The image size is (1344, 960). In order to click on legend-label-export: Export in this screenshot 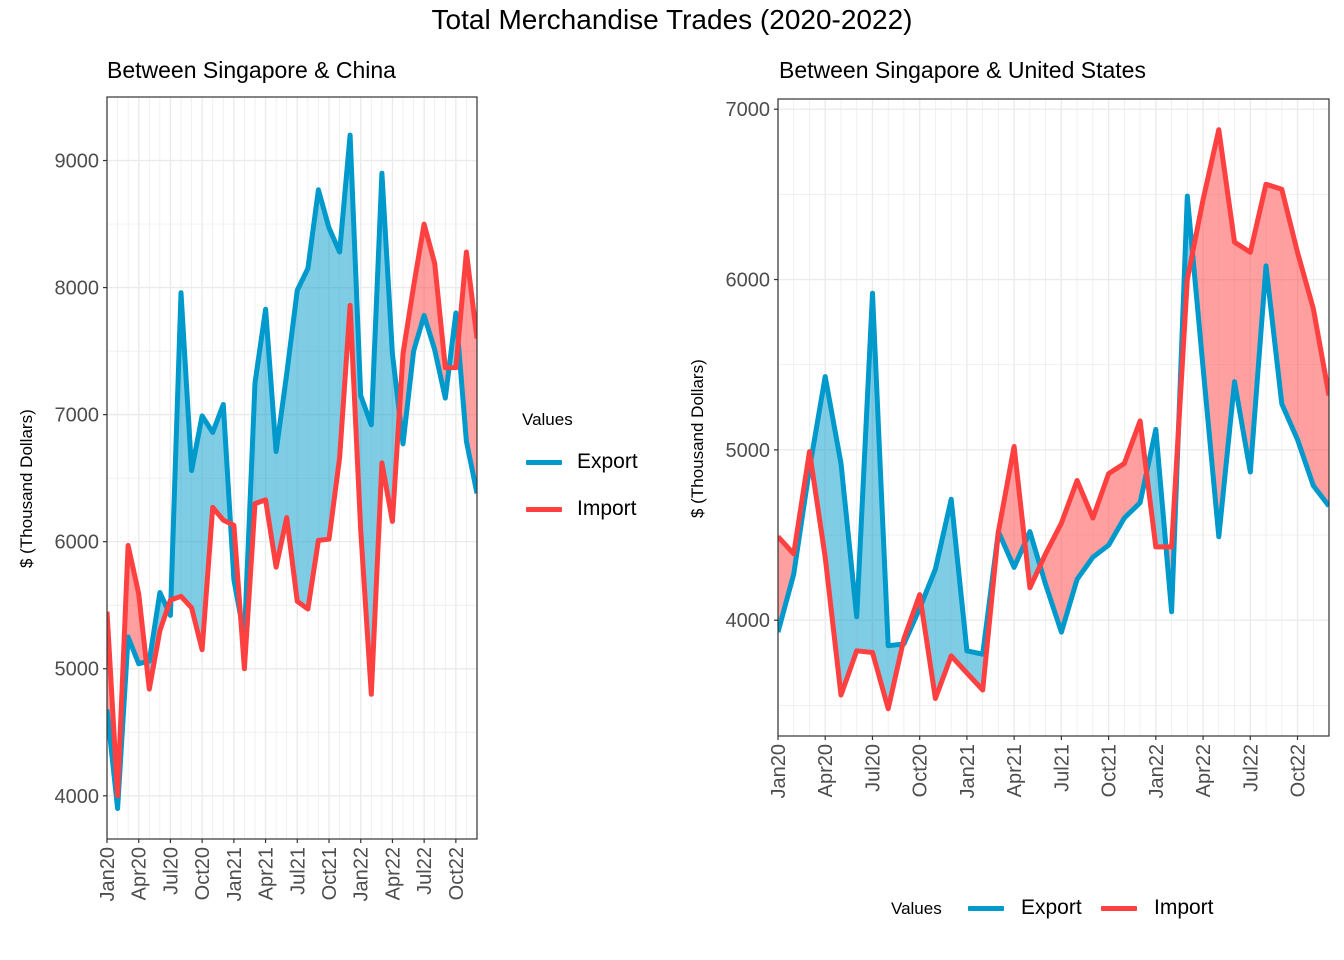, I will do `click(607, 461)`.